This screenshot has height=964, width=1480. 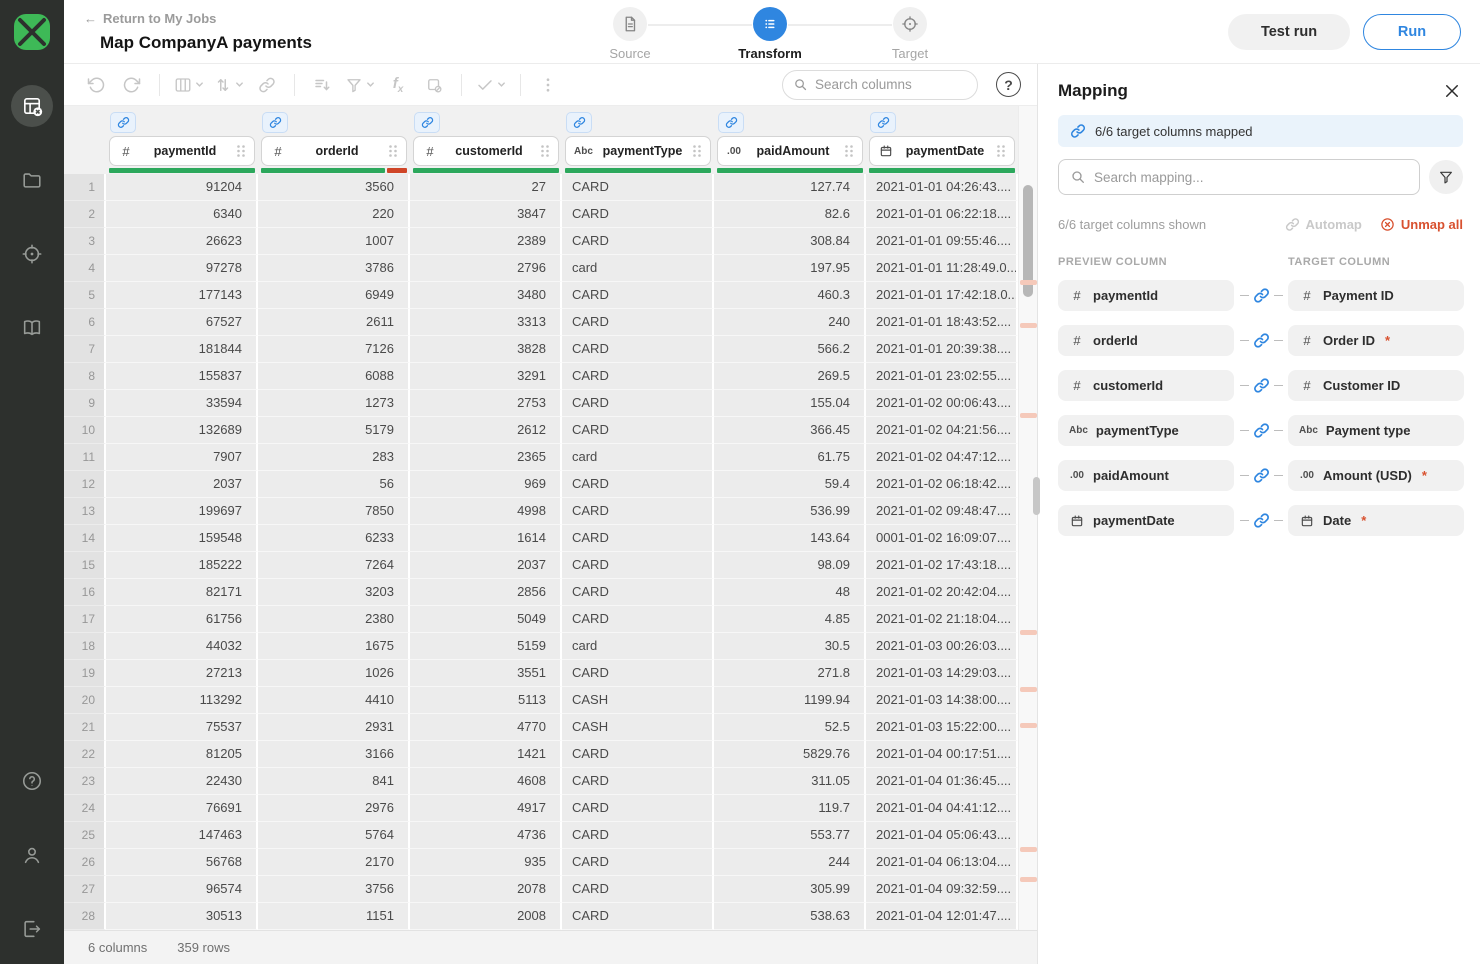 I want to click on cell-customerId: 969, so click(x=486, y=484).